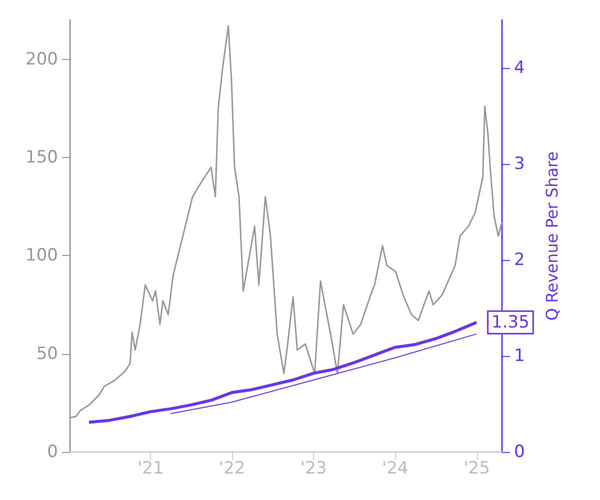 This screenshot has height=500, width=600. What do you see at coordinates (519, 260) in the screenshot?
I see `y2-tick-label: 2` at bounding box center [519, 260].